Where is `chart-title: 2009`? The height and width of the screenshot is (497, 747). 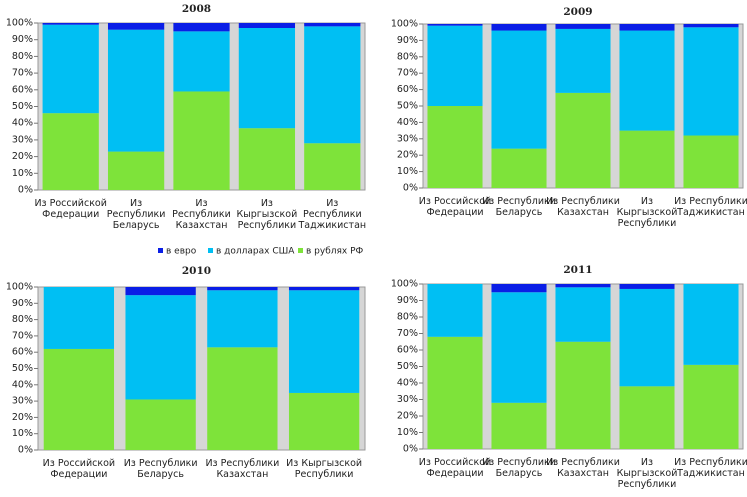 chart-title: 2009 is located at coordinates (577, 12).